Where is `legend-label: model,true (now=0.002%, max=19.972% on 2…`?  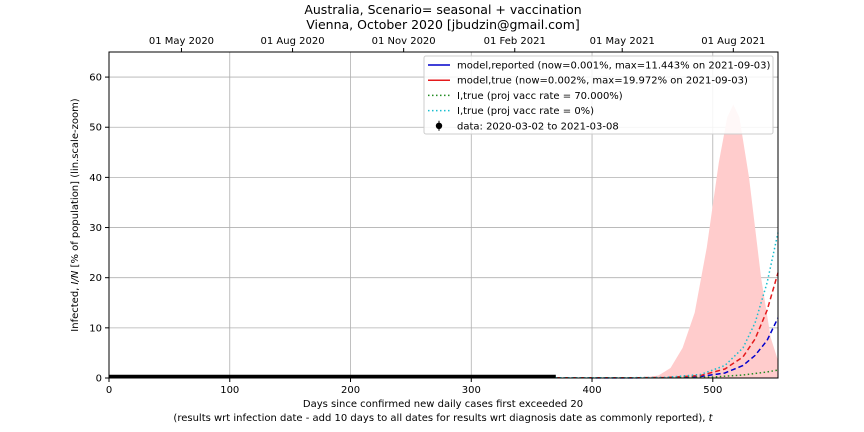
legend-label: model,true (now=0.002%, max=19.972% on 2… is located at coordinates (602, 81).